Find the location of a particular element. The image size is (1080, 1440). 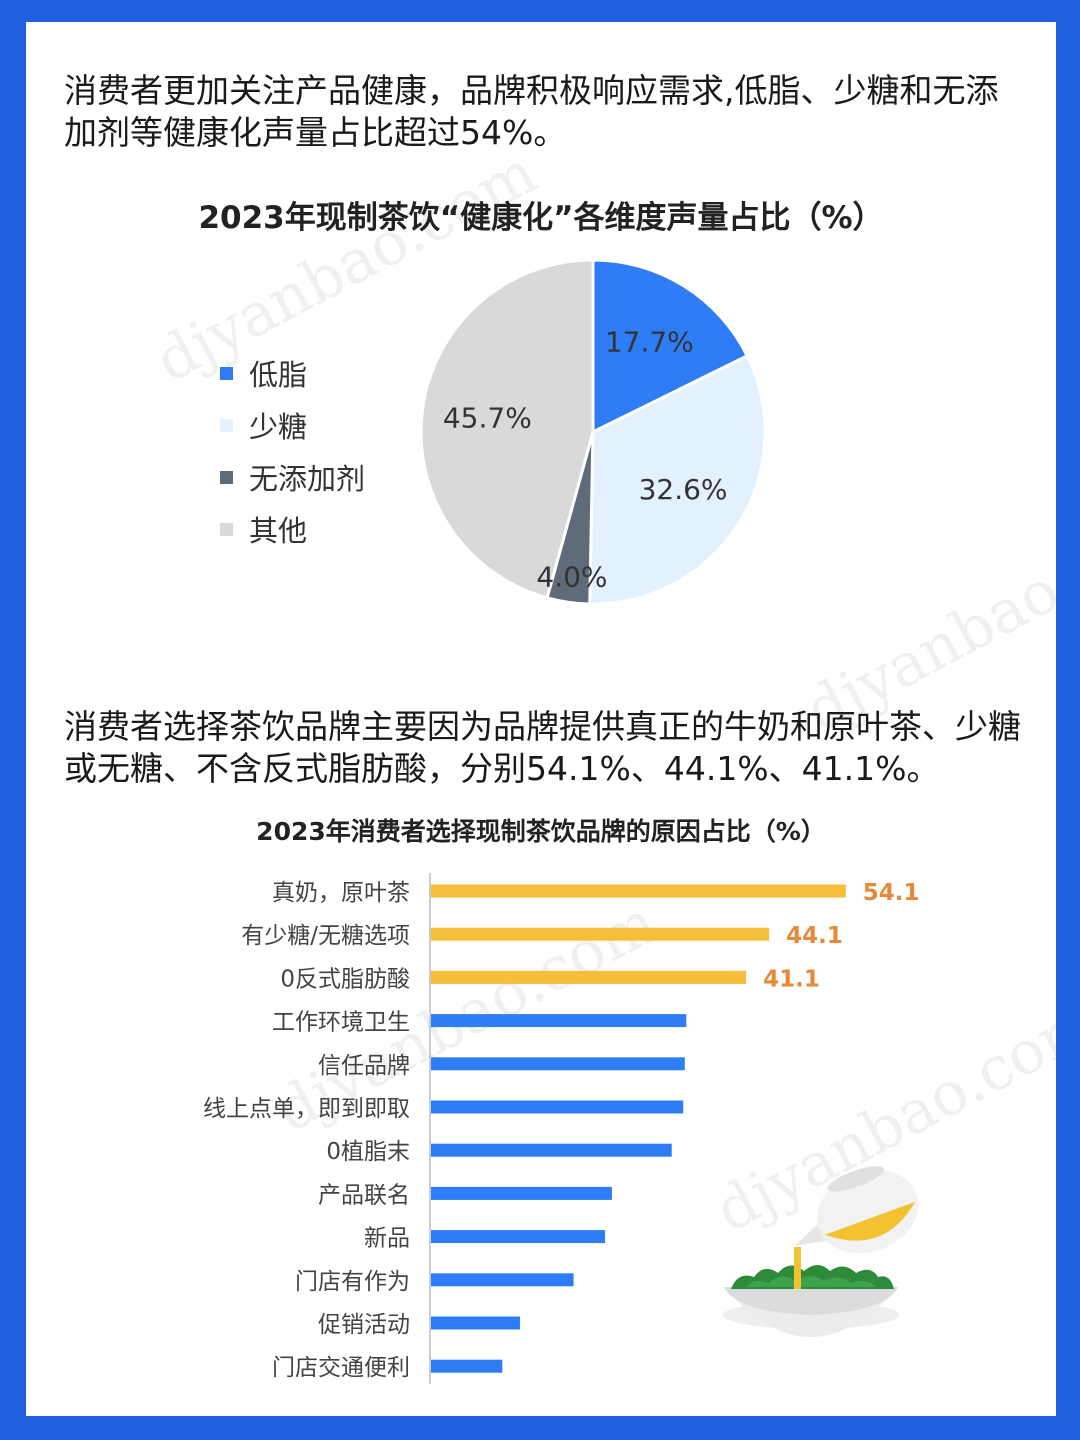

legend-item: 少糖 is located at coordinates (292, 425).